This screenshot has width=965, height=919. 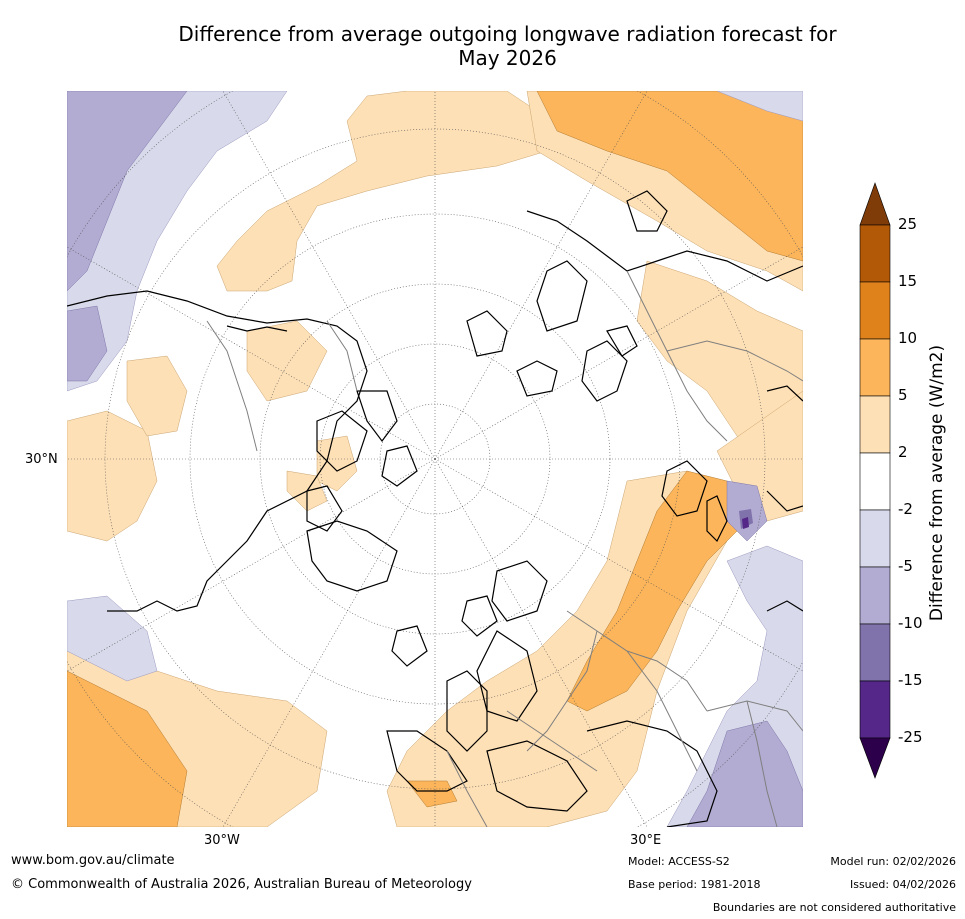 What do you see at coordinates (746, 519) in the screenshot?
I see `anomaly-minus10-to-minus25-spots` at bounding box center [746, 519].